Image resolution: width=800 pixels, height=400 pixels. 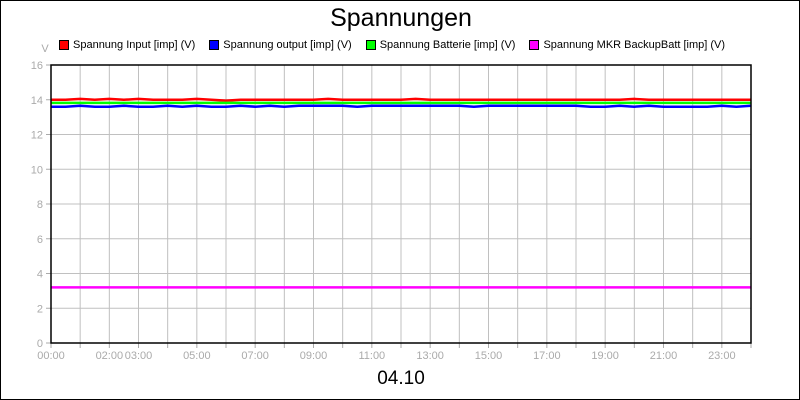 I want to click on chart-title: Spannungen, so click(x=401, y=18).